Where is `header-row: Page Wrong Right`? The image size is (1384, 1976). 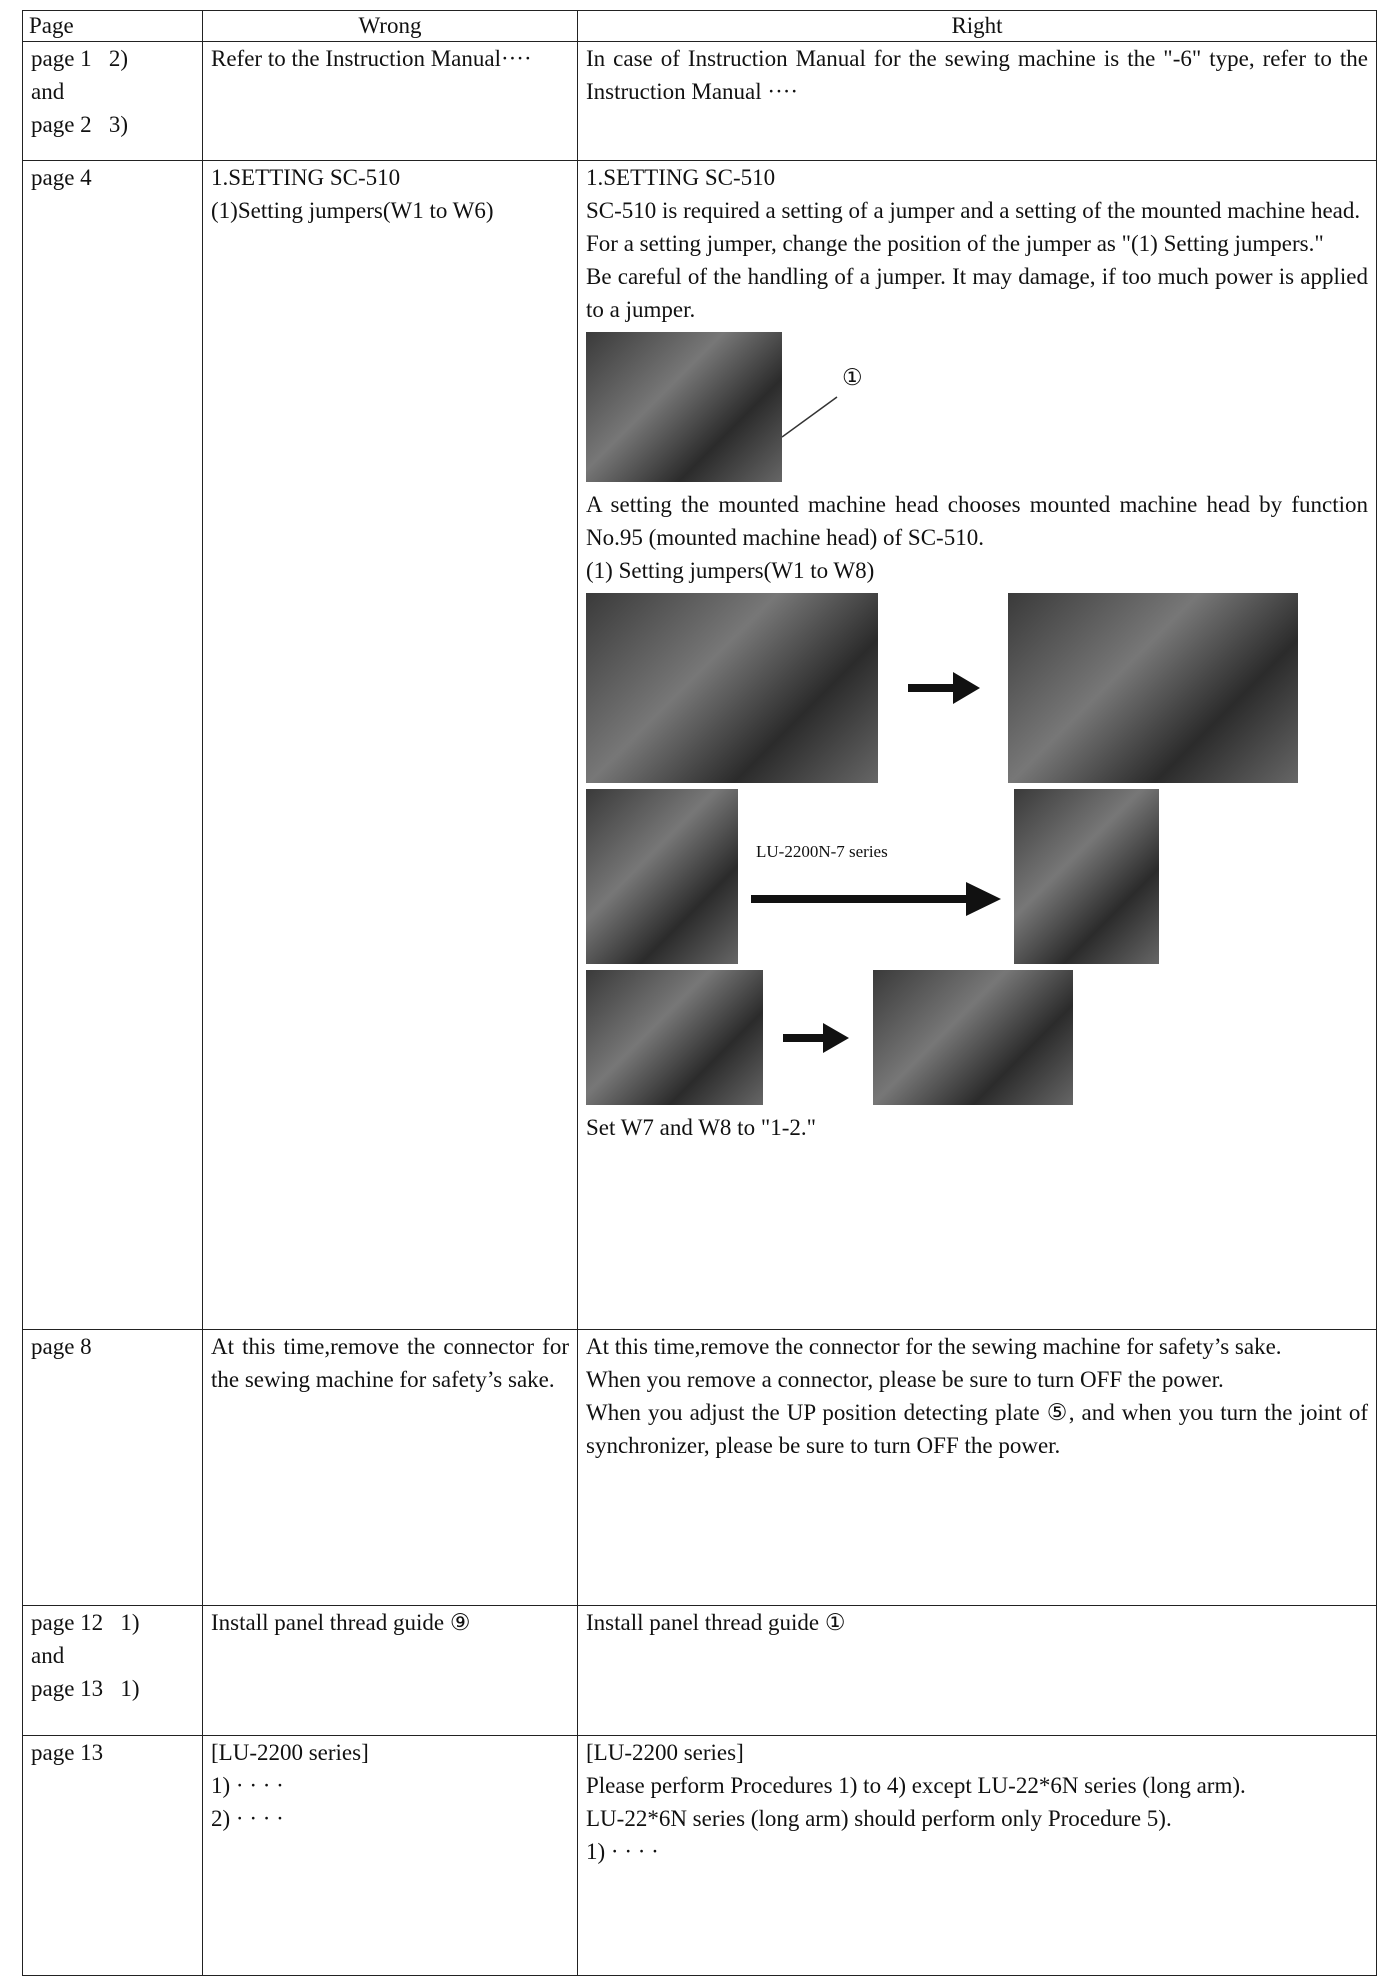
header-row: Page Wrong Right is located at coordinates (699, 26).